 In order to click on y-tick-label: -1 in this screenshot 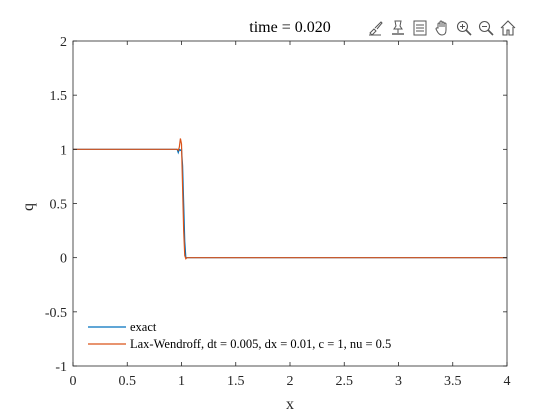, I will do `click(61, 367)`.